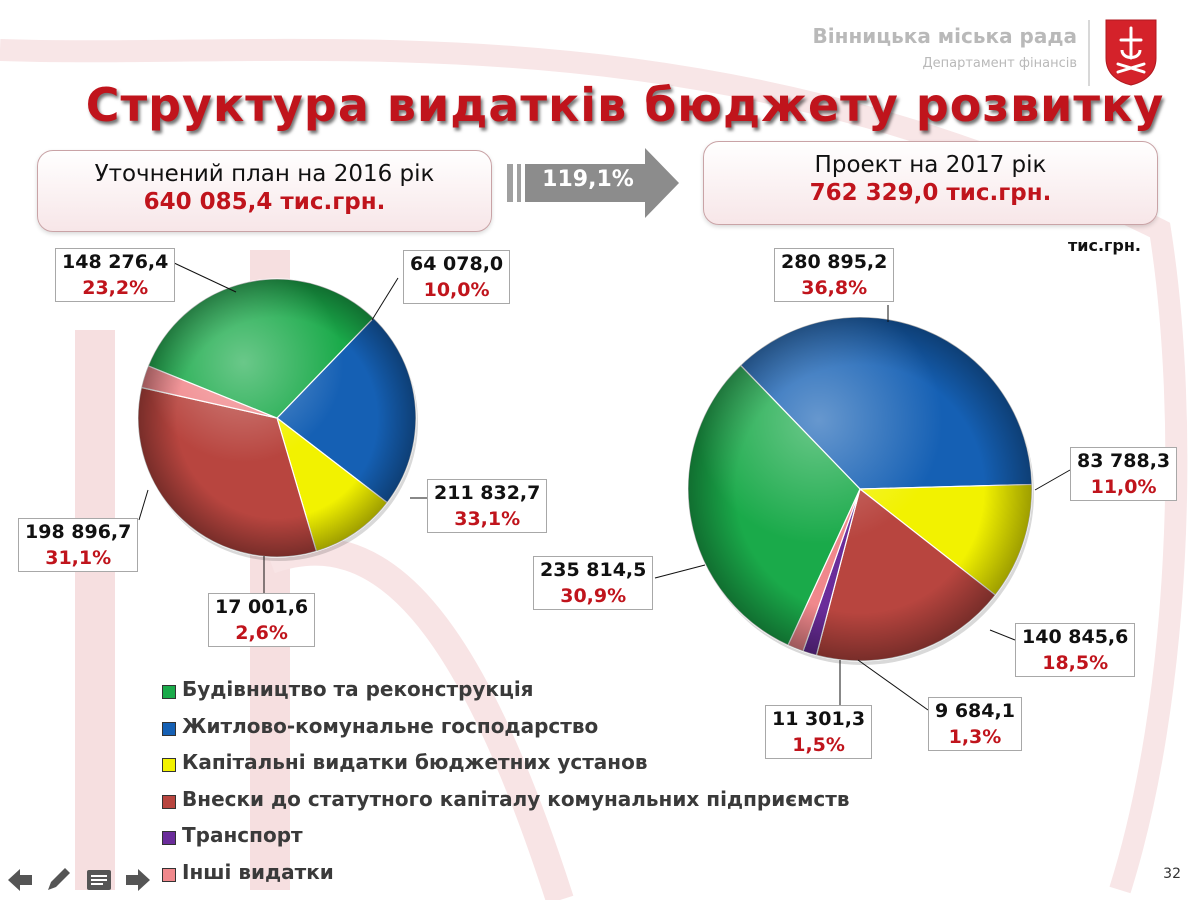 This screenshot has width=1199, height=900. I want to click on chart1-label-housing: 148 276,4 23,2%, so click(115, 275).